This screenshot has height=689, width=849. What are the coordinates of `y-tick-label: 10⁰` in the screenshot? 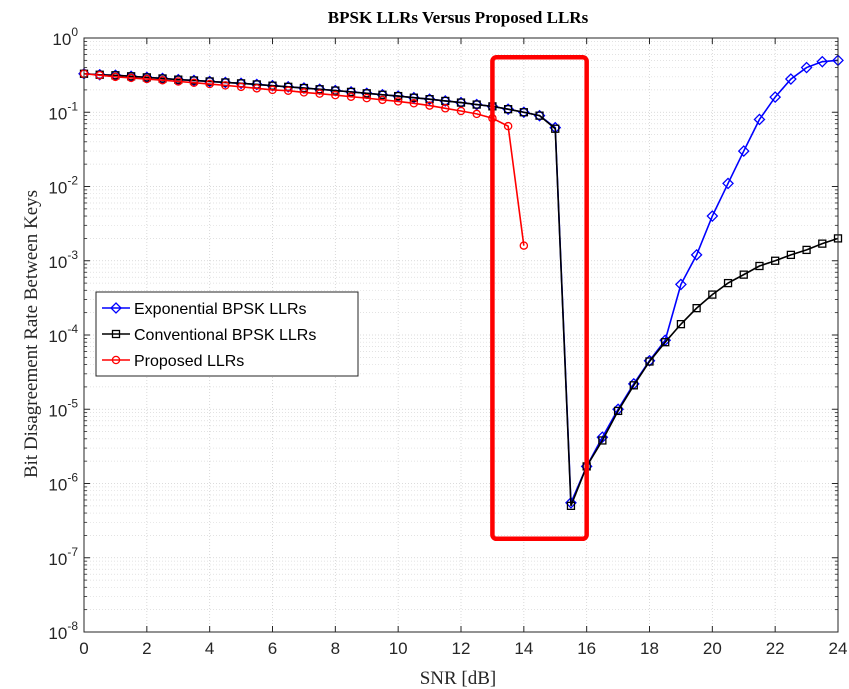 It's located at (65, 37).